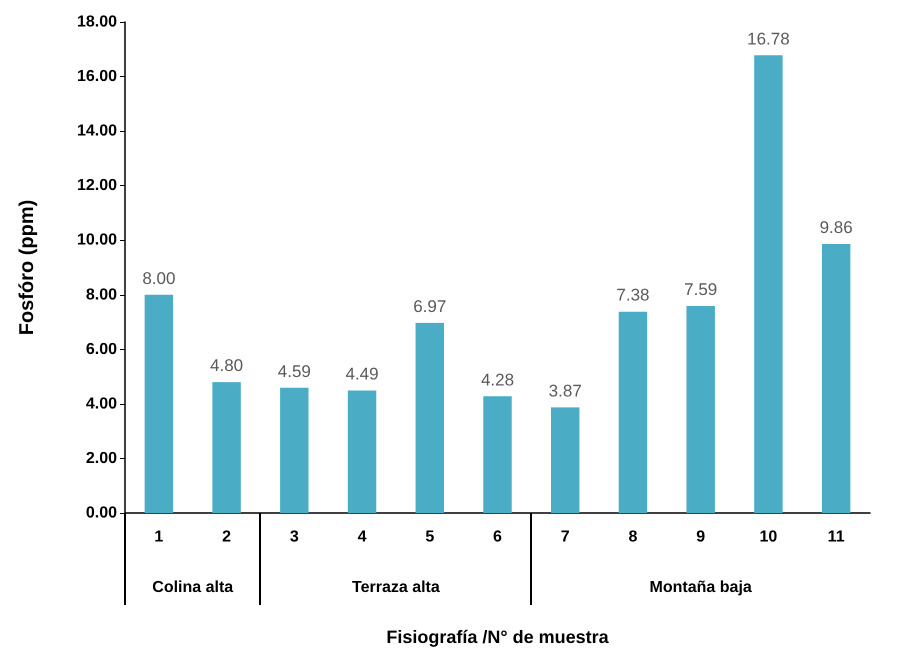 Image resolution: width=898 pixels, height=655 pixels. What do you see at coordinates (227, 366) in the screenshot?
I see `data-label: 4.80` at bounding box center [227, 366].